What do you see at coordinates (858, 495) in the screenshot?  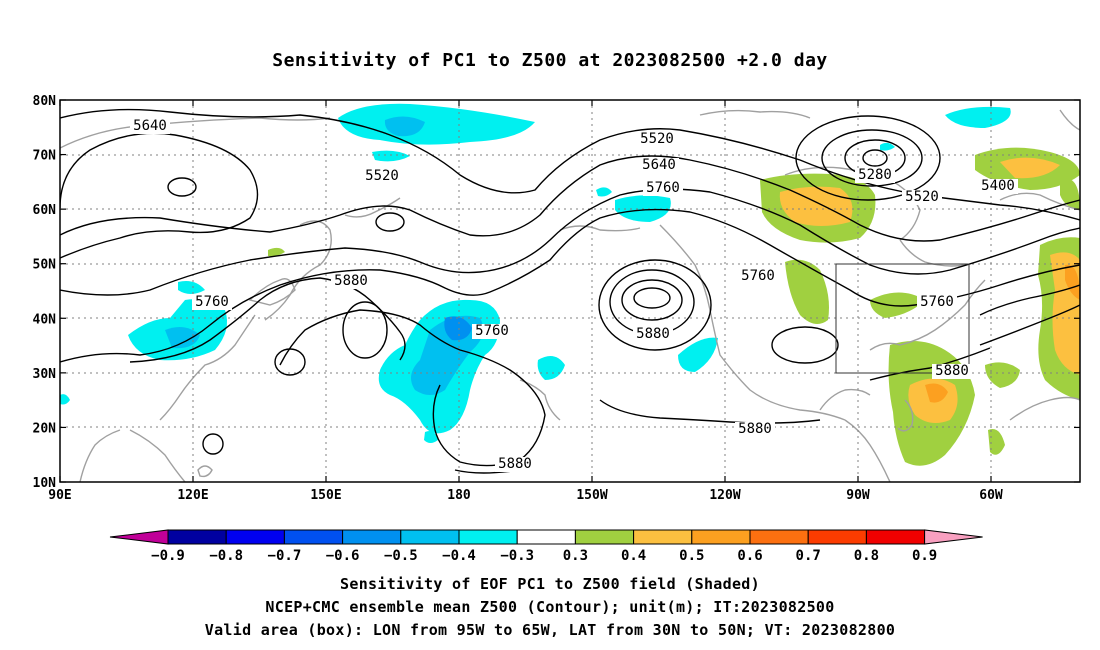 I see `lon-tick-label: 90W` at bounding box center [858, 495].